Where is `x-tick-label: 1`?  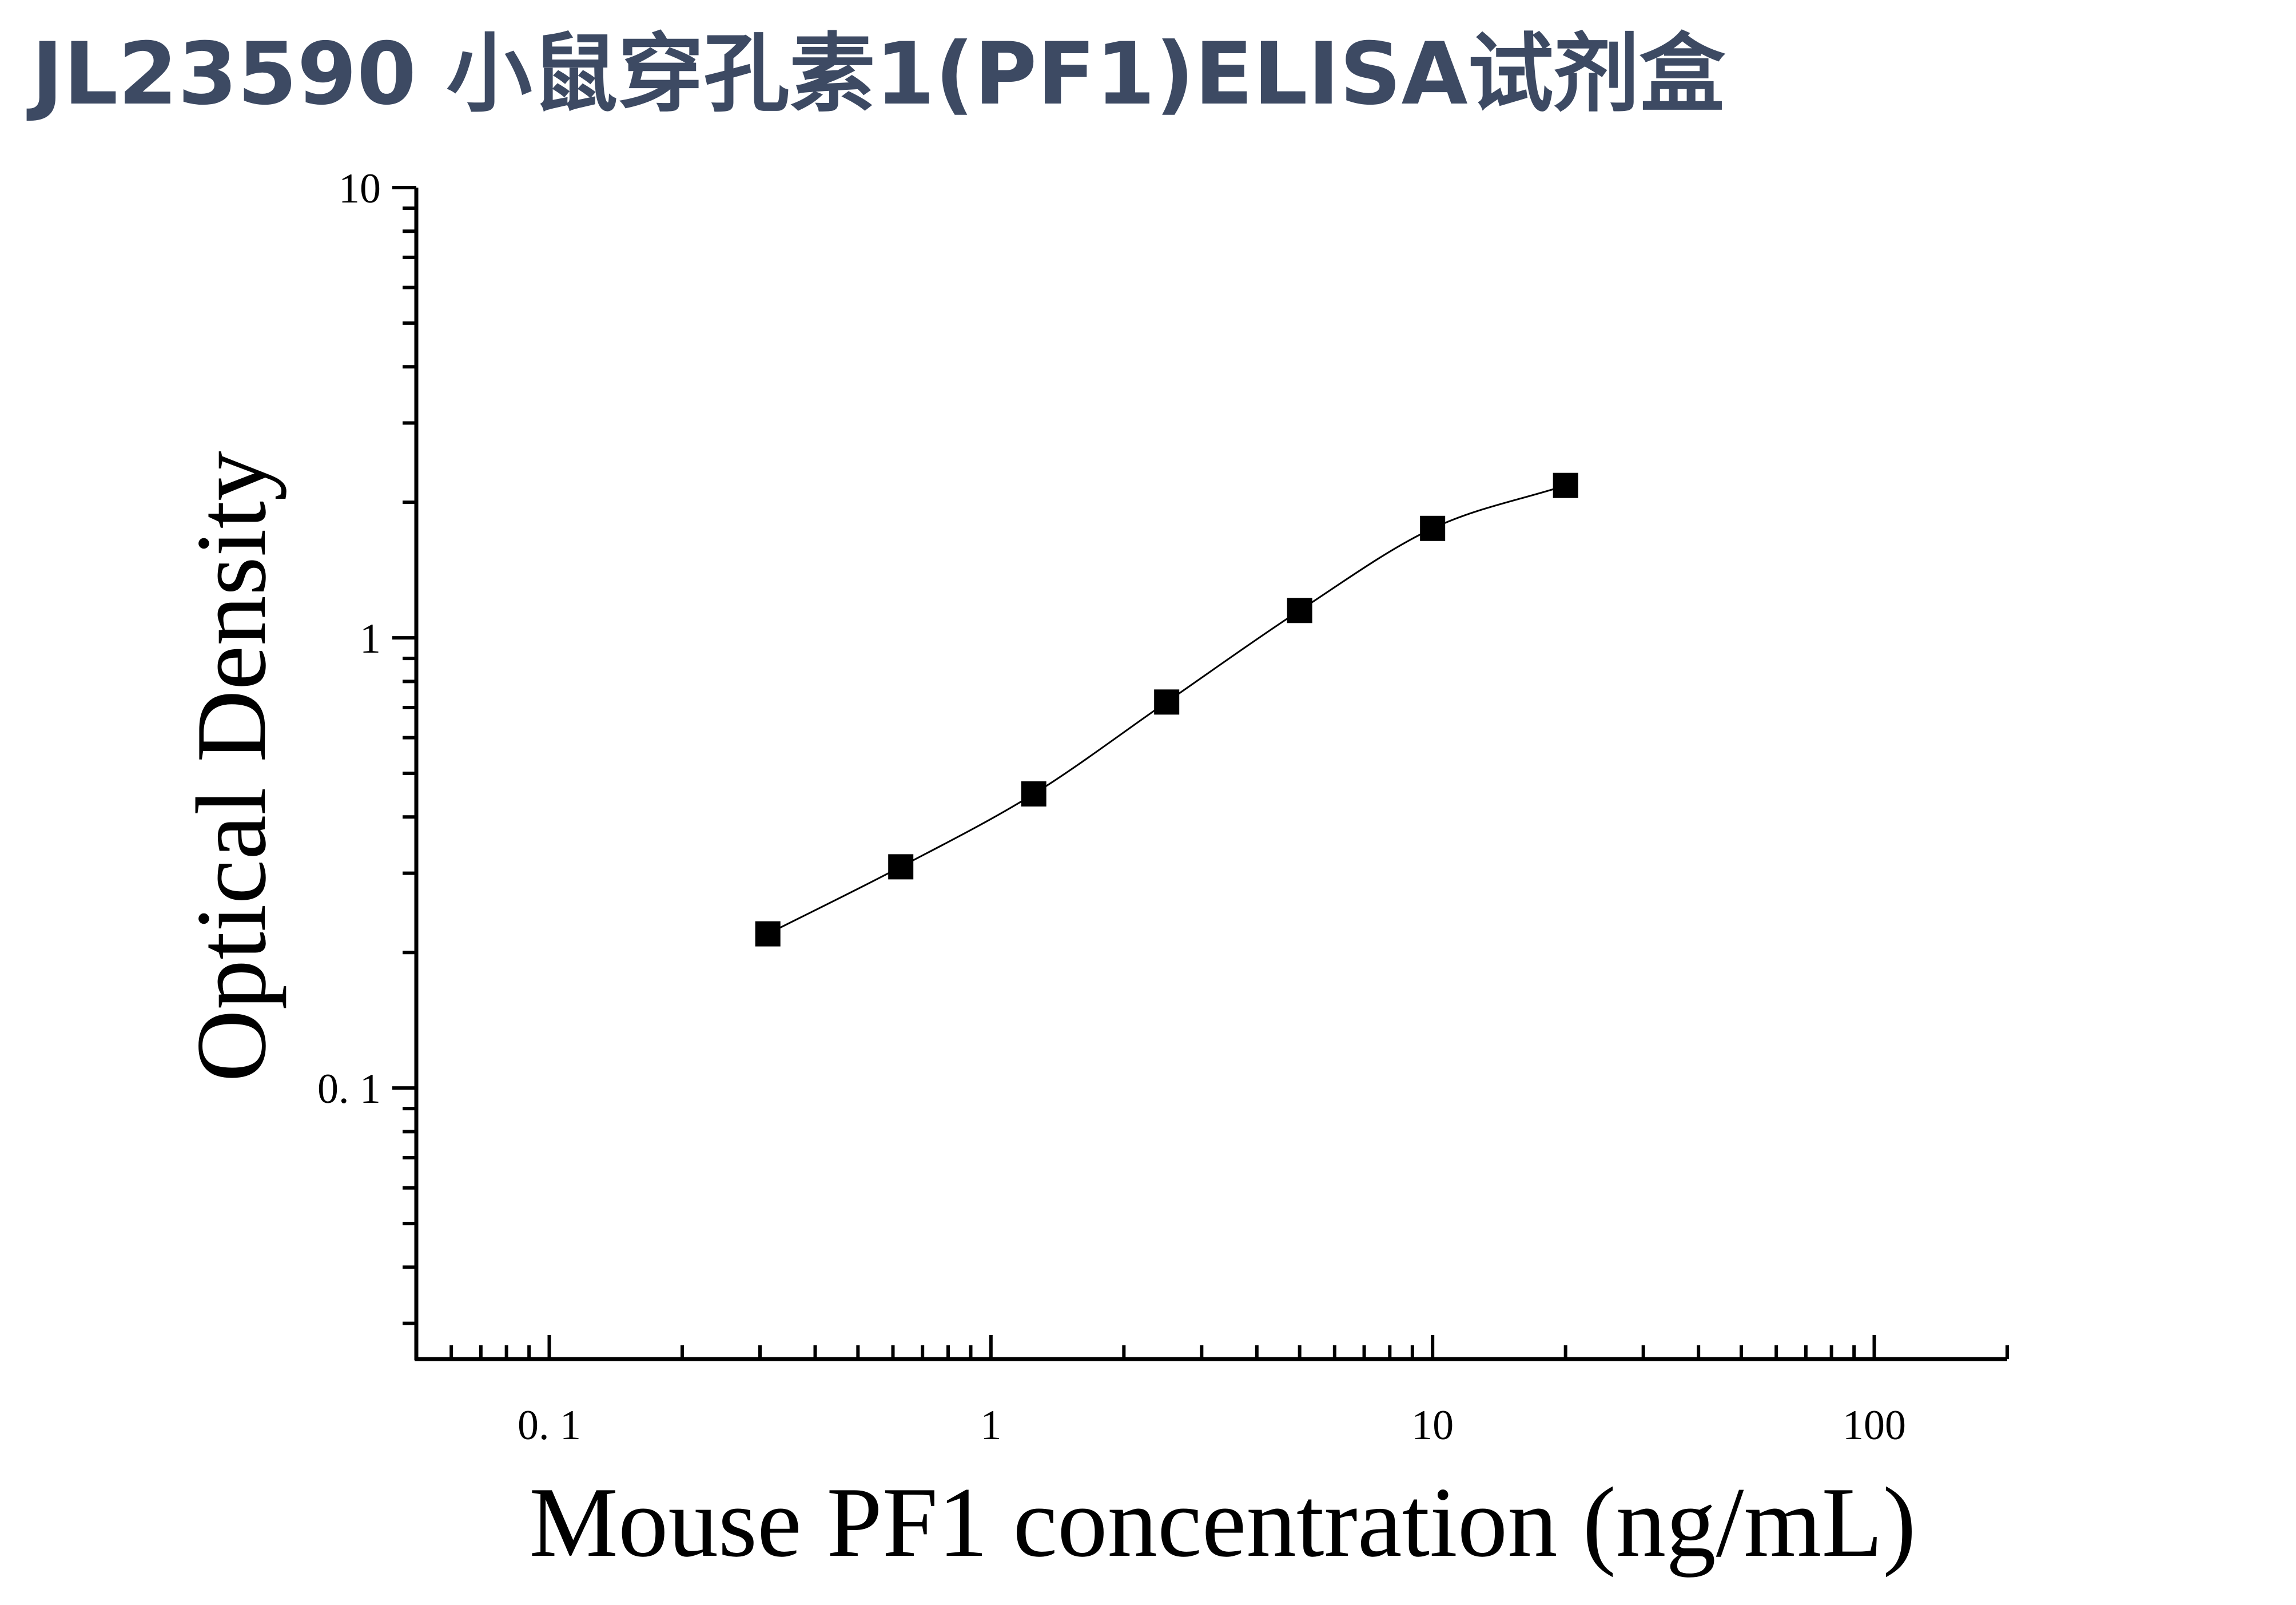
x-tick-label: 1 is located at coordinates (991, 1425).